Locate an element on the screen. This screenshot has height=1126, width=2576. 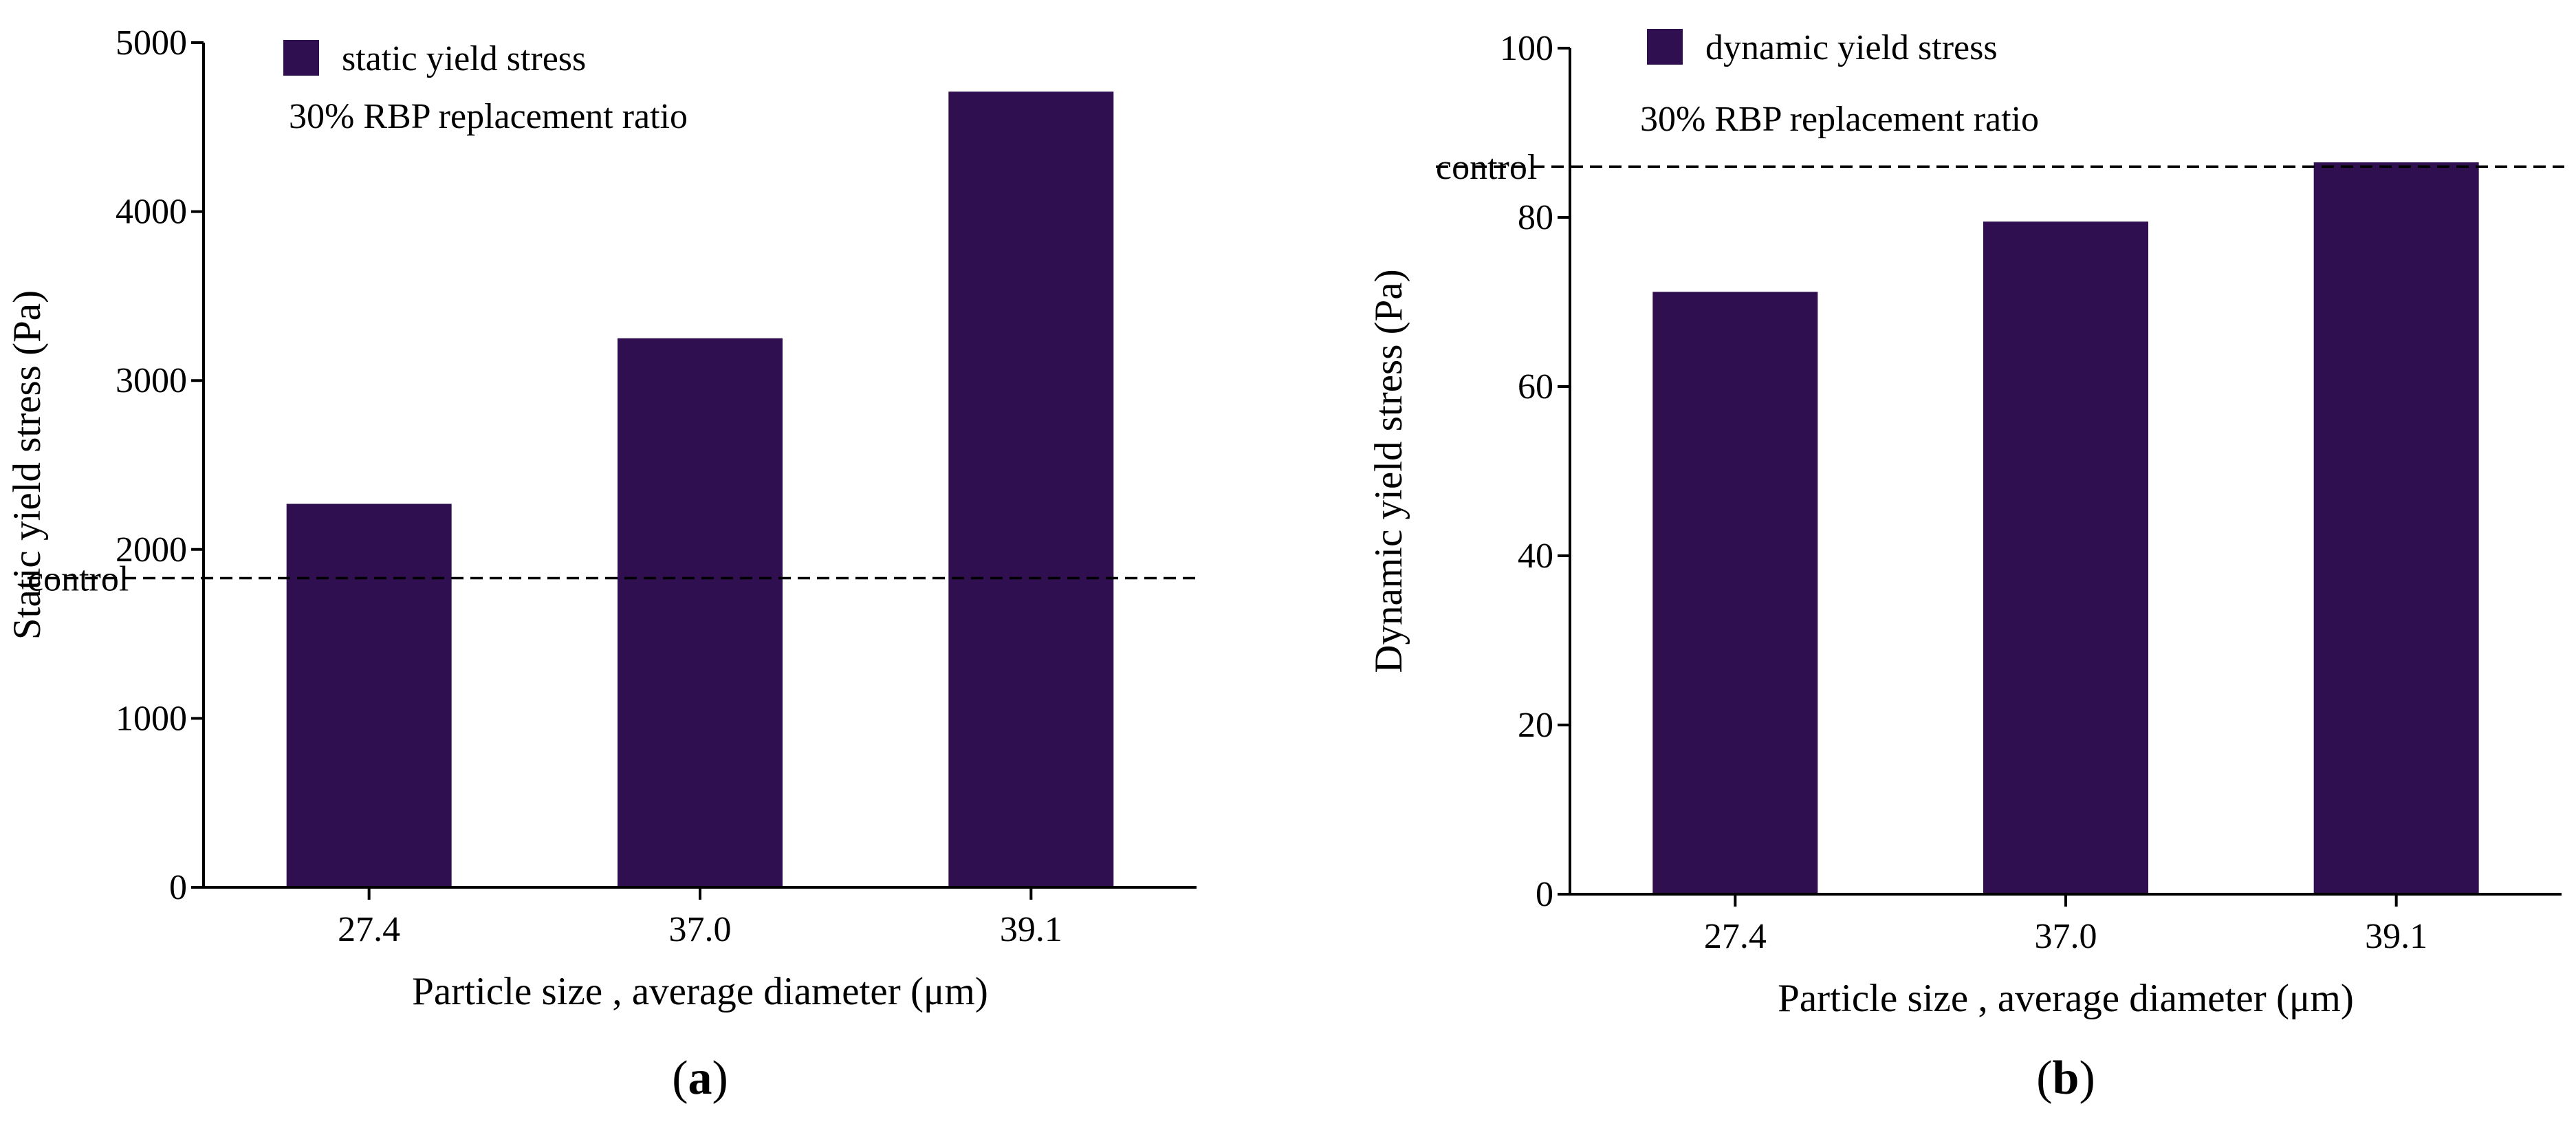
panel-label-letter: b is located at coordinates (2066, 1078).